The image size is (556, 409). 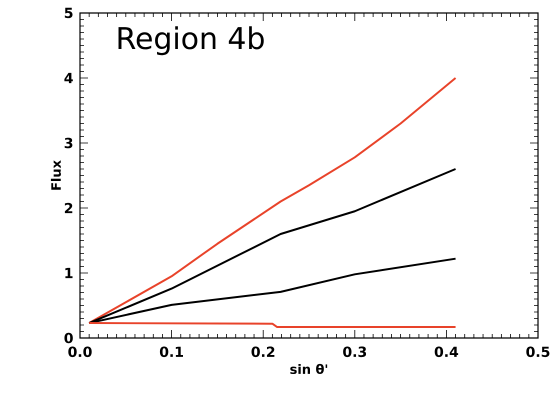 I want to click on x-tick-label: 0.3, so click(x=354, y=352).